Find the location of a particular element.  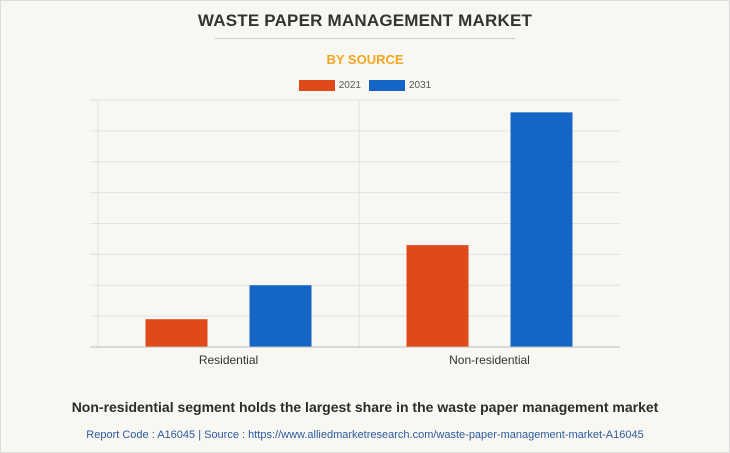

legend-label-2031: 2031 is located at coordinates (420, 85).